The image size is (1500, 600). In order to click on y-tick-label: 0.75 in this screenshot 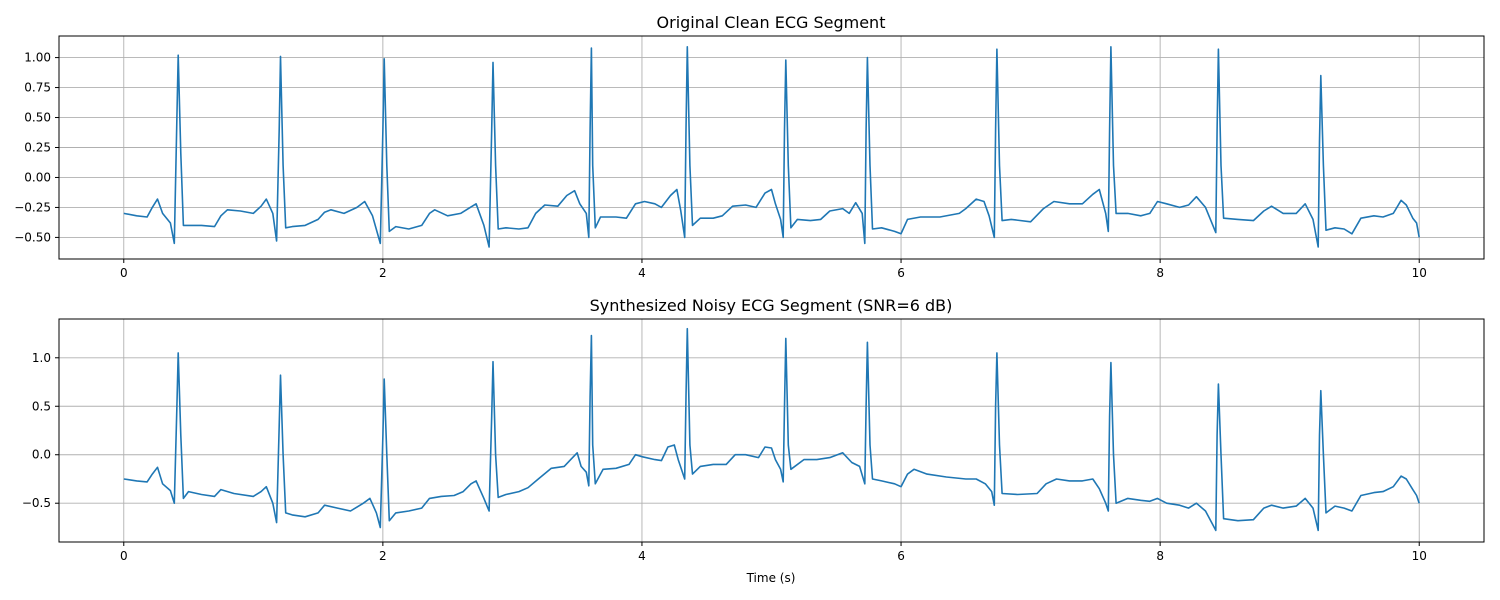, I will do `click(37, 88)`.